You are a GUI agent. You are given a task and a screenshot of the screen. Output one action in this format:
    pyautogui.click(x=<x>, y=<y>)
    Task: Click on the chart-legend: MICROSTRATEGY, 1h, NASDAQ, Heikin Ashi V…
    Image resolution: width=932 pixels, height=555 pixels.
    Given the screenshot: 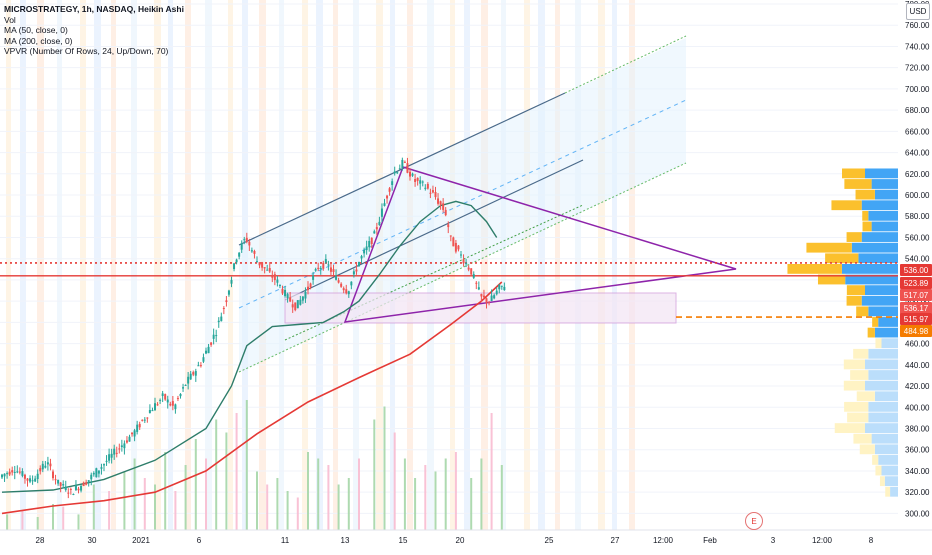 What is the action you would take?
    pyautogui.click(x=94, y=30)
    